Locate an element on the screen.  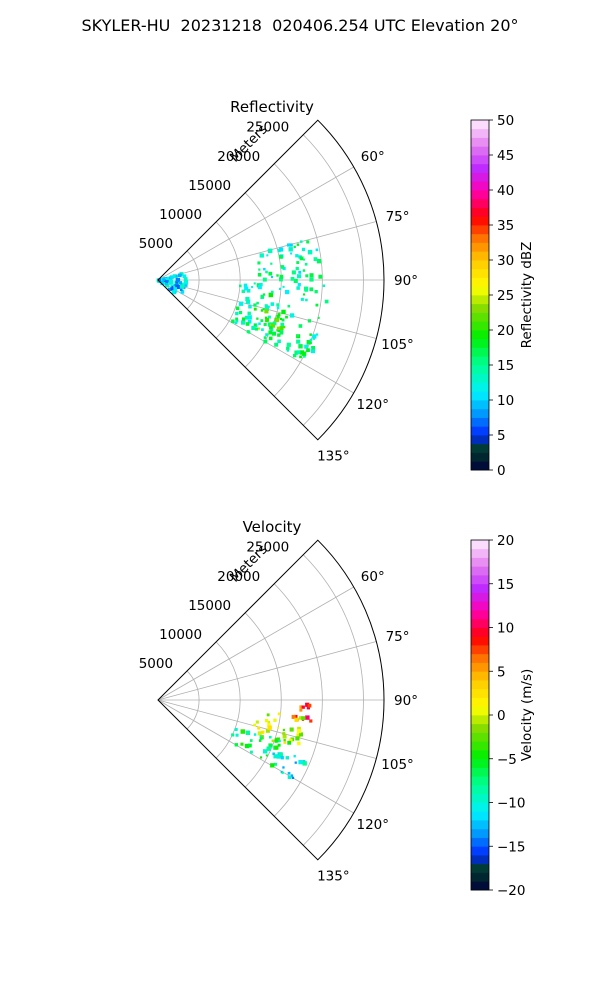
radial-tick-label: 15000 is located at coordinates (209, 186).